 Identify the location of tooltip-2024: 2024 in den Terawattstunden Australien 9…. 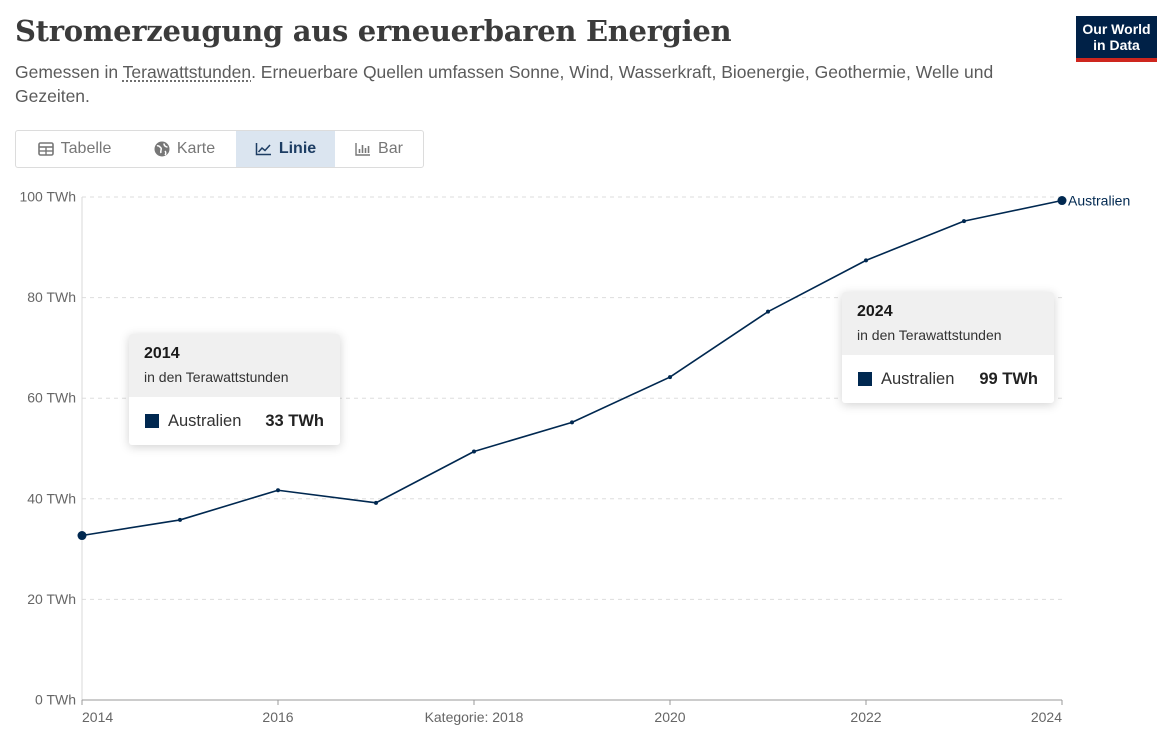
(948, 347).